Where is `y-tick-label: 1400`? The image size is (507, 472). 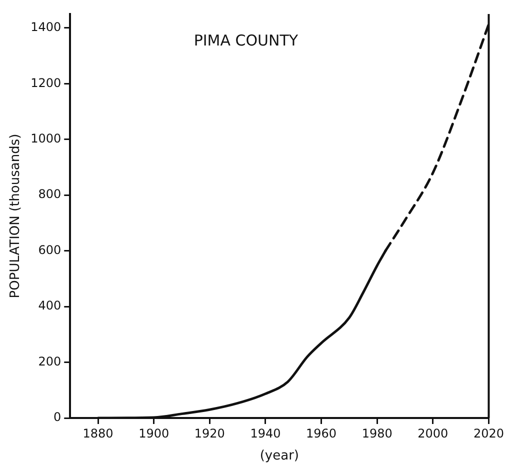 y-tick-label: 1400 is located at coordinates (46, 27).